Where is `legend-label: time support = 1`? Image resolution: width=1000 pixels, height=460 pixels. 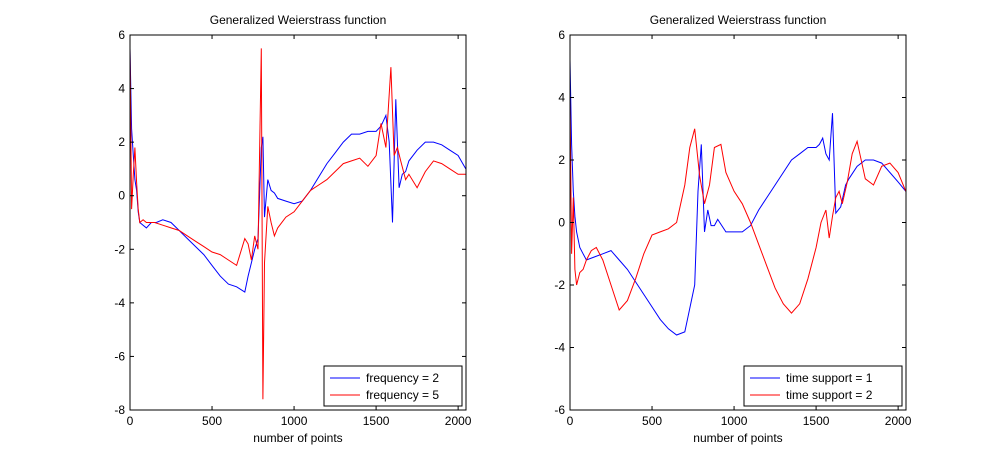
legend-label: time support = 1 is located at coordinates (829, 378).